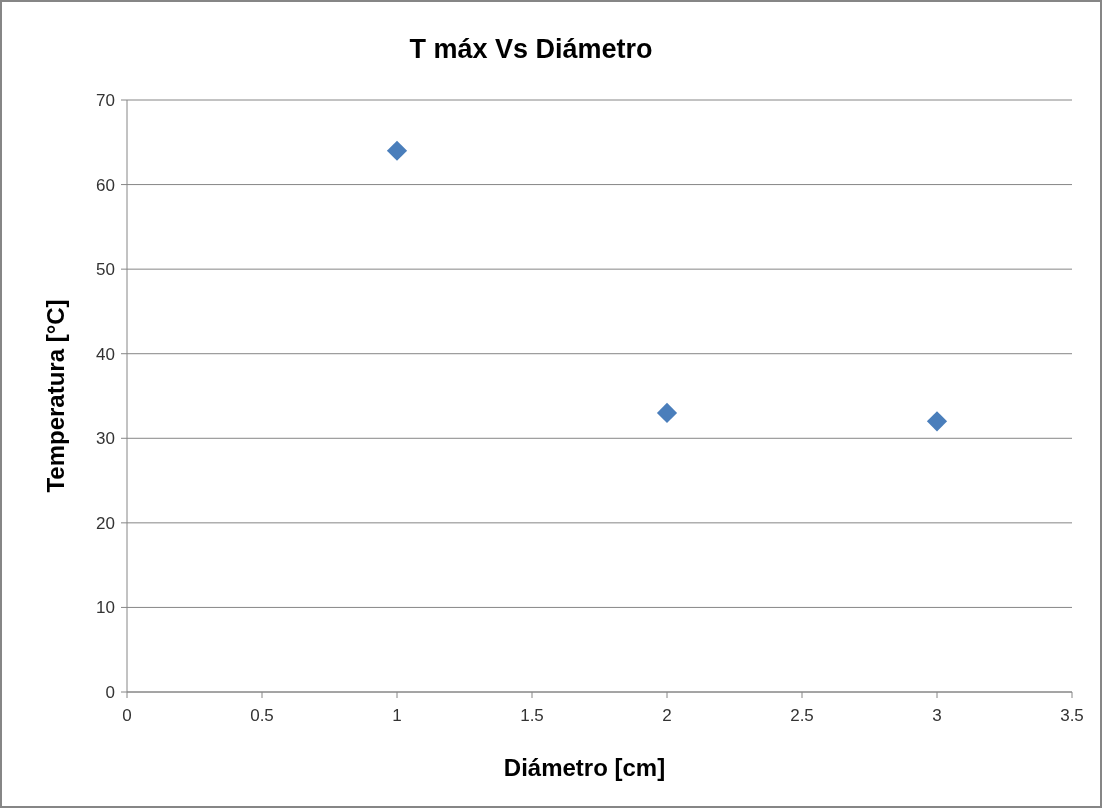  What do you see at coordinates (105, 270) in the screenshot?
I see `y-tick-label: 50` at bounding box center [105, 270].